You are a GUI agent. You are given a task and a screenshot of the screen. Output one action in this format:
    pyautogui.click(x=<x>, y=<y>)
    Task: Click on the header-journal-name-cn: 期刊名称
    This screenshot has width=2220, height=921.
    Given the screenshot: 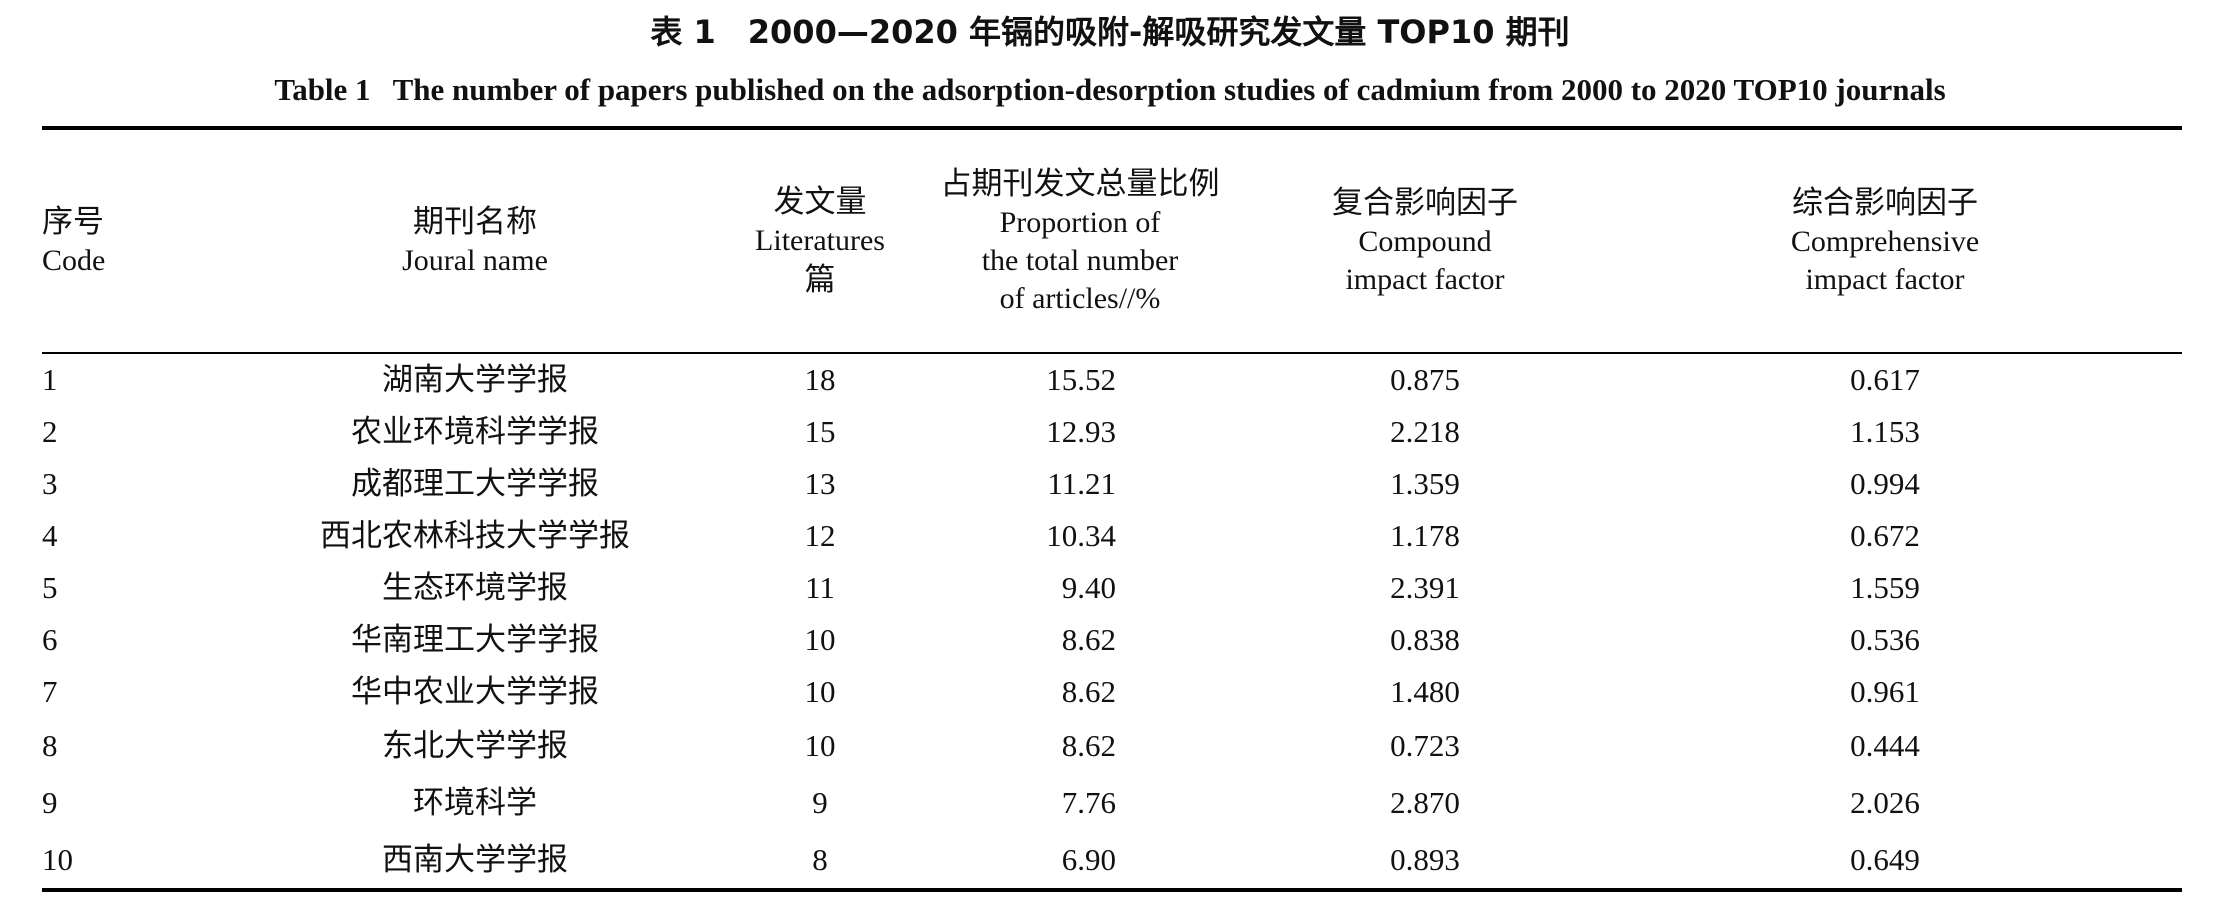 What is the action you would take?
    pyautogui.click(x=475, y=222)
    